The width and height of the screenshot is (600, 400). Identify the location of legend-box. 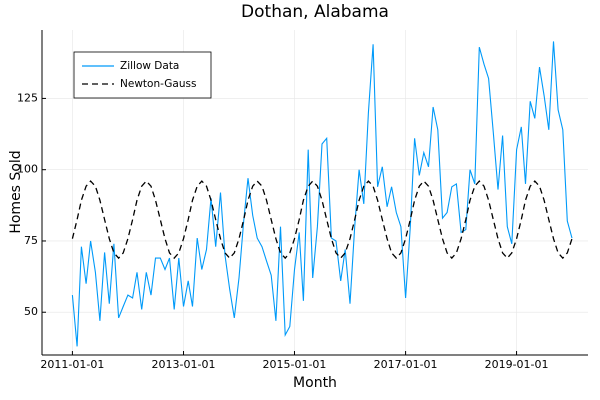
(142, 75).